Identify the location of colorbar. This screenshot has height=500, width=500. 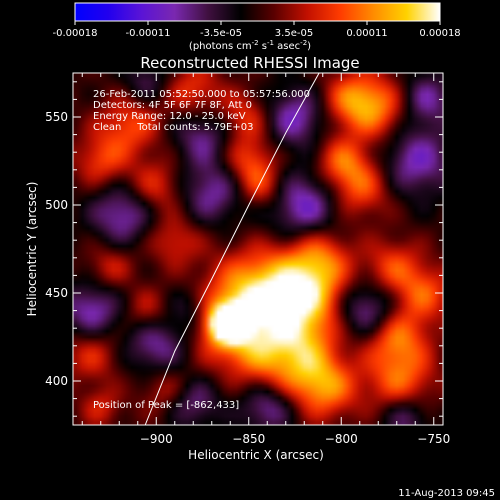
(257, 12).